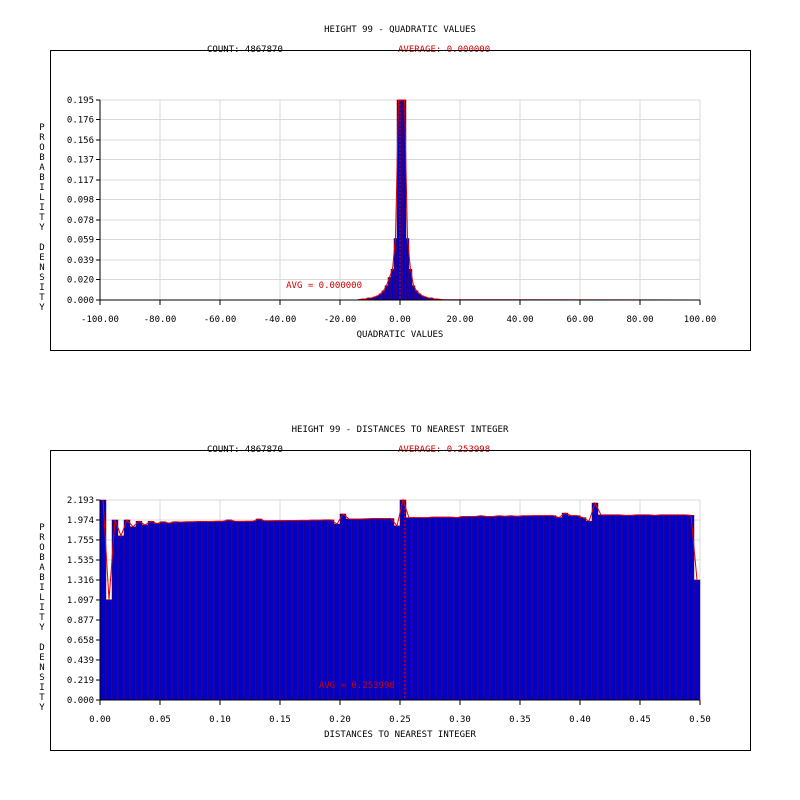  I want to click on y-tick-label: 1.974, so click(80, 521).